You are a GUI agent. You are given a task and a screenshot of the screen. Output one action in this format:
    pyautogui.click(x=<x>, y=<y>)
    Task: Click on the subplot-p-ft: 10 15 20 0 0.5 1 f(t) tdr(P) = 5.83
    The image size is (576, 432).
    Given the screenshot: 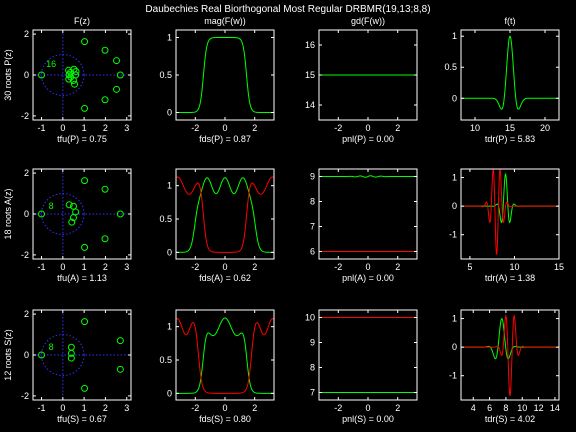 What is the action you would take?
    pyautogui.click(x=502, y=80)
    